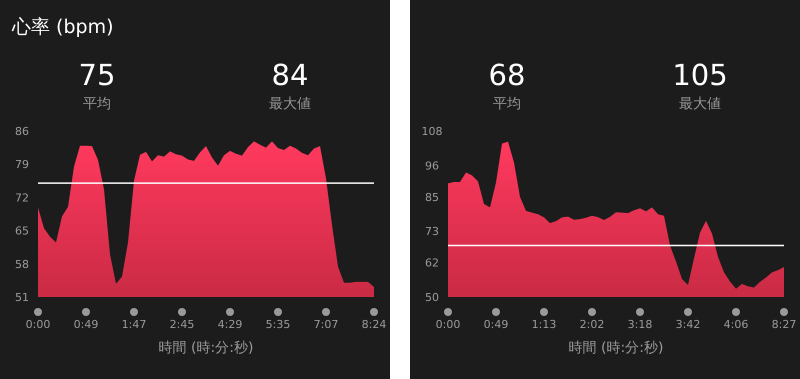 The height and width of the screenshot is (379, 800). What do you see at coordinates (290, 75) in the screenshot?
I see `text: 84` at bounding box center [290, 75].